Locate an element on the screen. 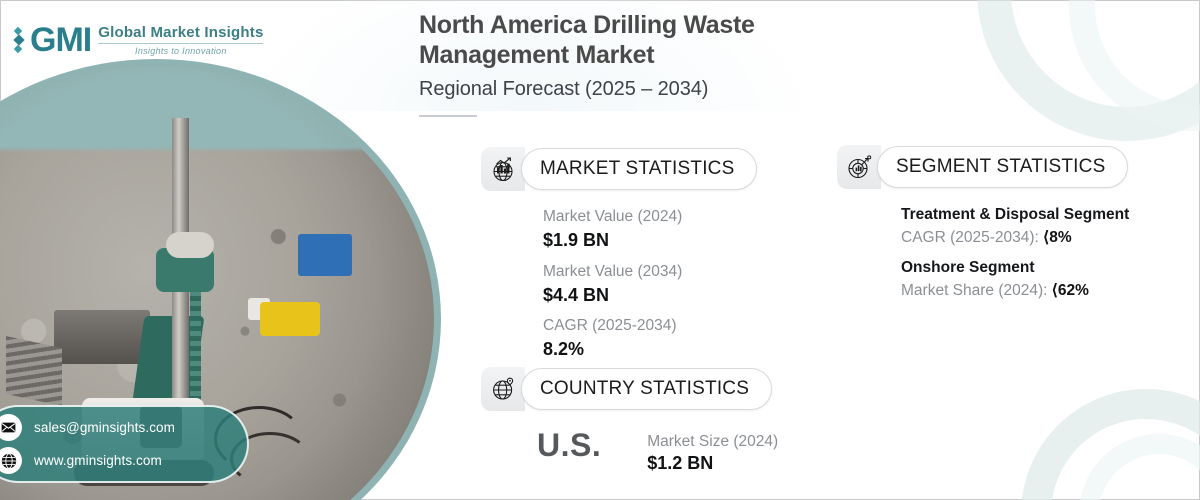  logo-divider is located at coordinates (181, 43).